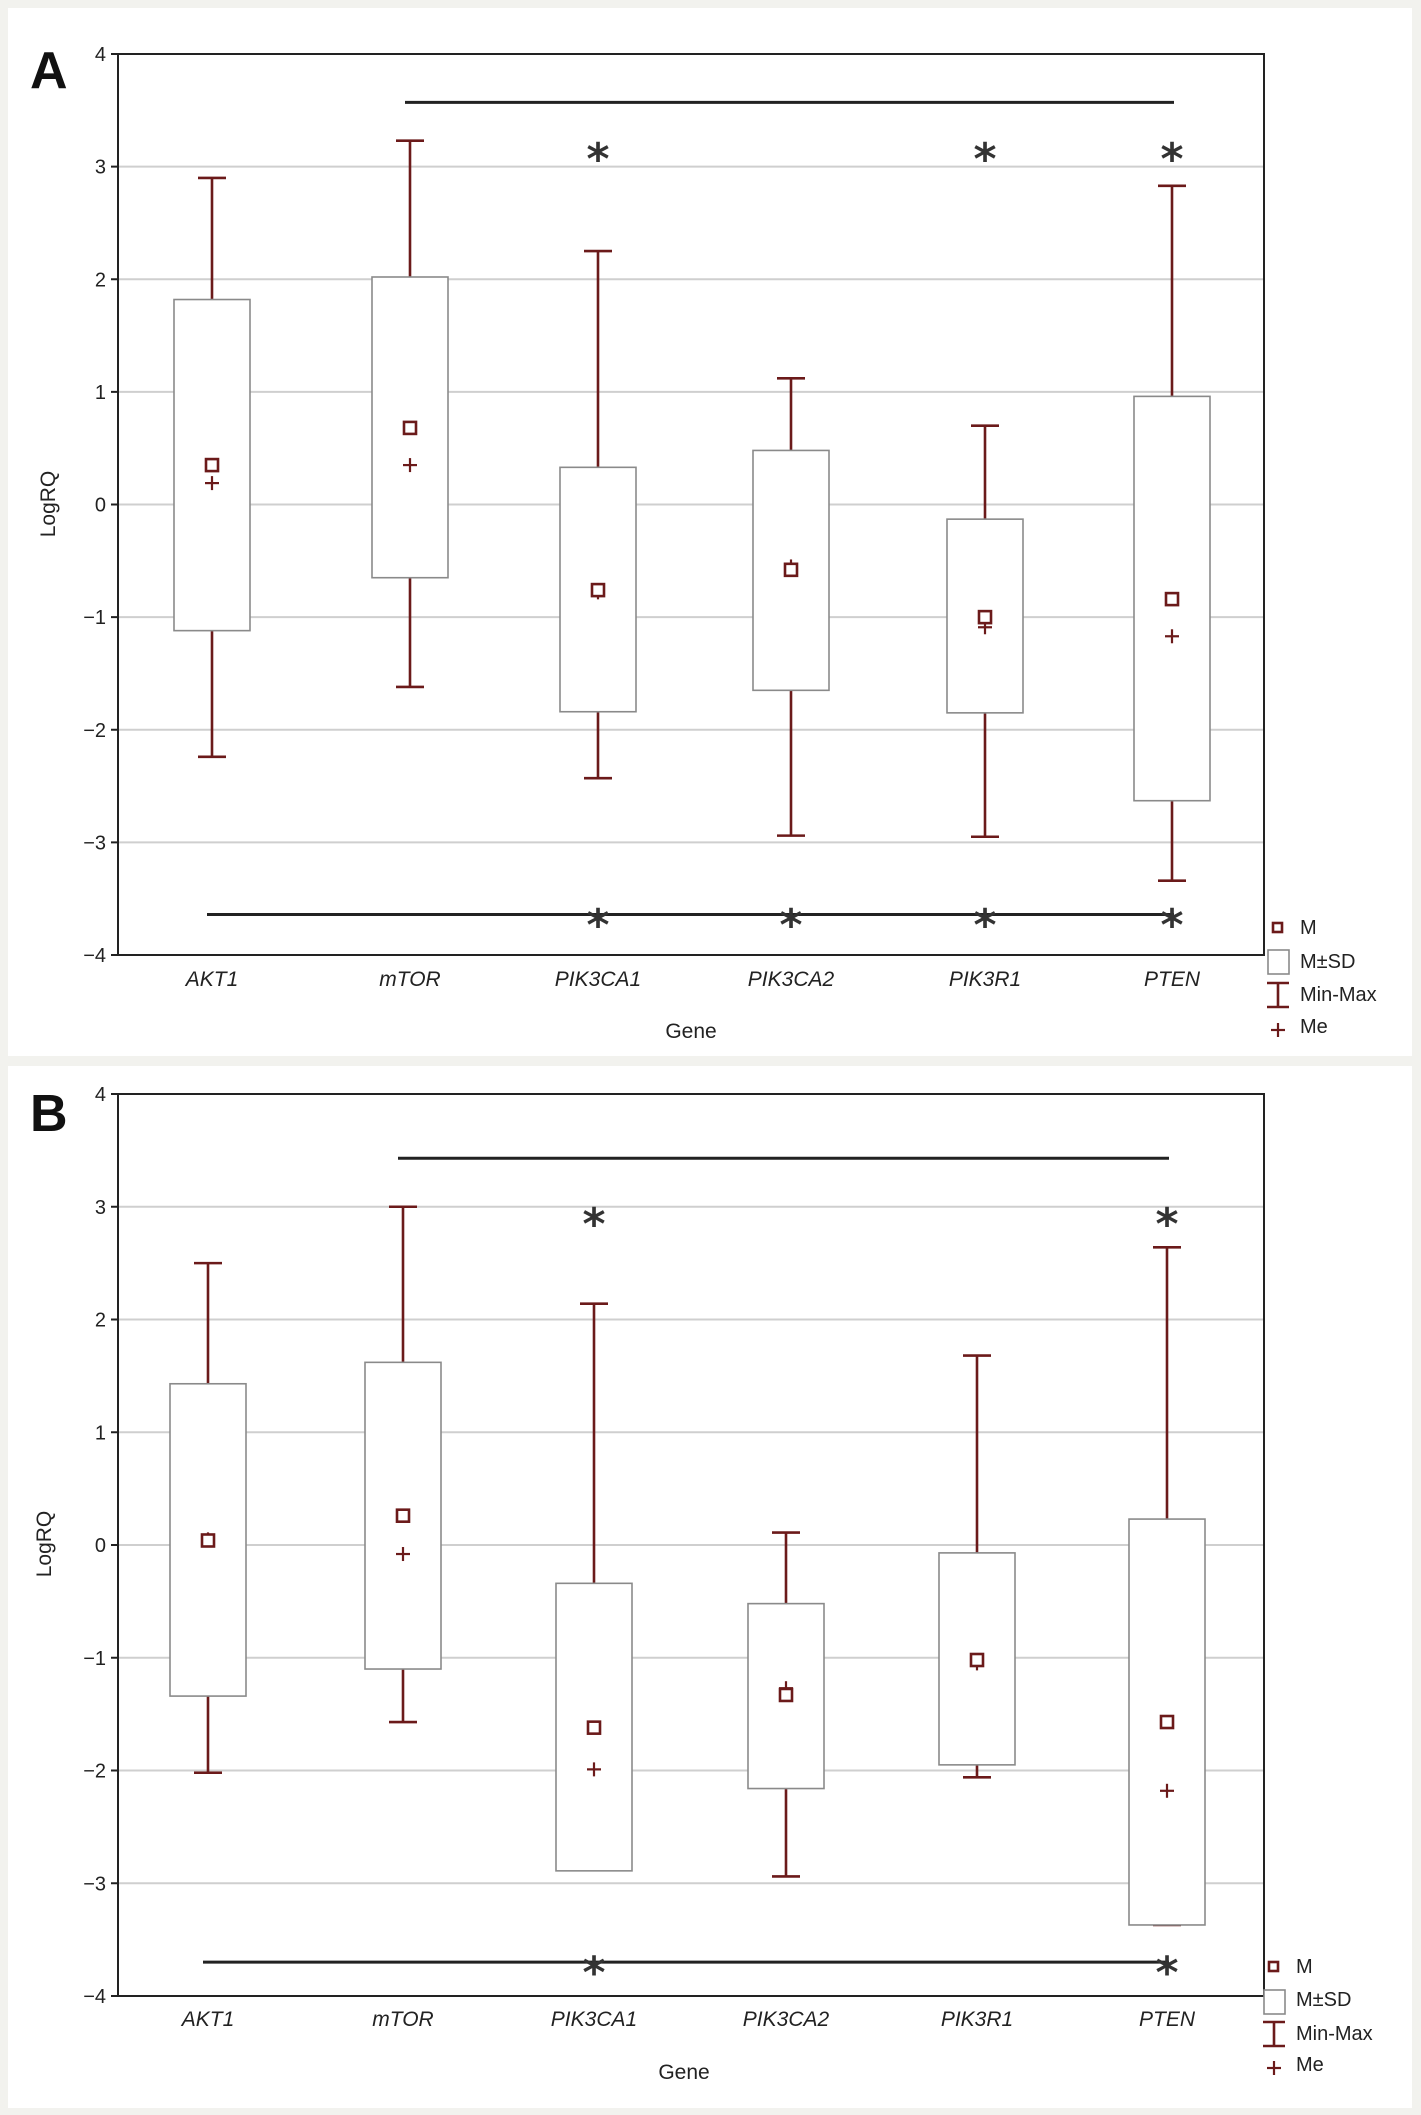 The height and width of the screenshot is (2115, 1421). What do you see at coordinates (594, 2019) in the screenshot?
I see `panel-b-category-label-pik3ca1: PIK3CA1` at bounding box center [594, 2019].